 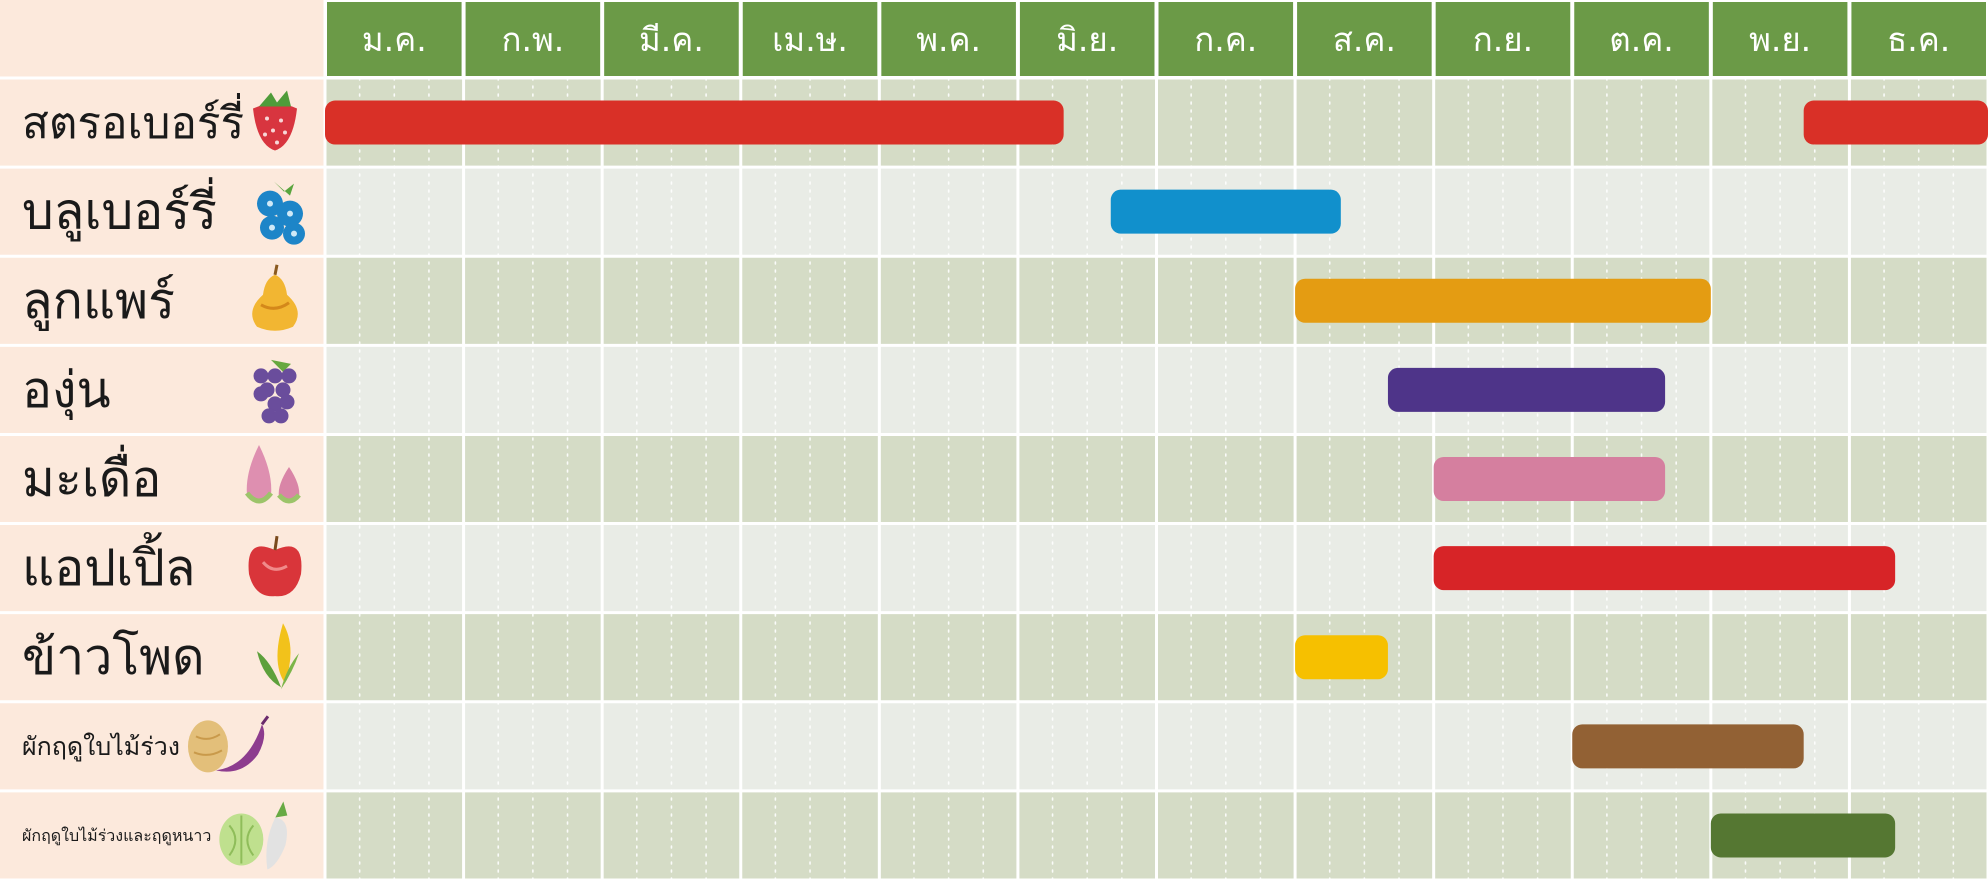 I want to click on month-label: ก.ค., so click(x=1225, y=39).